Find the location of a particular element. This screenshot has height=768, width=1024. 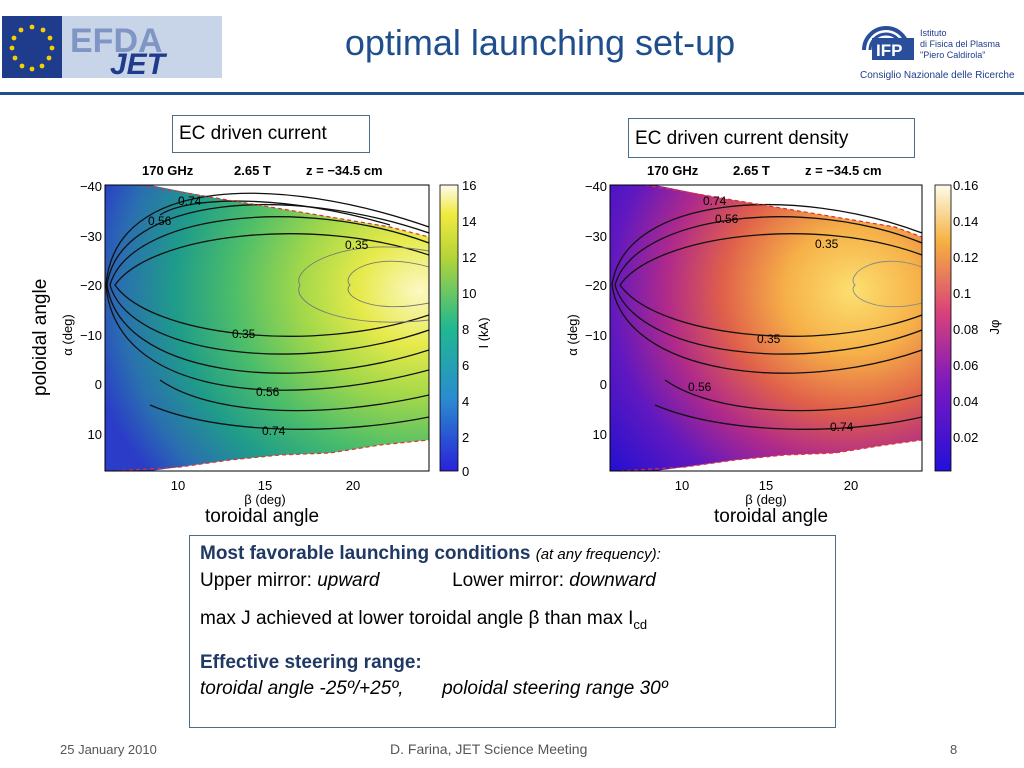

left-contour-label-1: 0.74 is located at coordinates (190, 201).